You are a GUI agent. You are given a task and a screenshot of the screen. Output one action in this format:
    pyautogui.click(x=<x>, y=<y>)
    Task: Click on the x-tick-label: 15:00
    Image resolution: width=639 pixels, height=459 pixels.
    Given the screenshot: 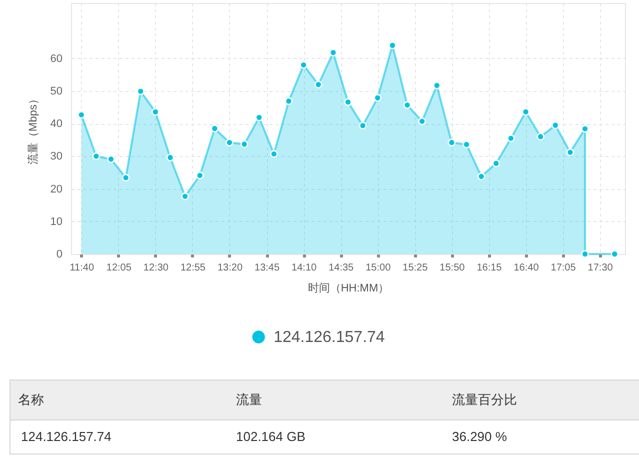 What is the action you would take?
    pyautogui.click(x=379, y=268)
    